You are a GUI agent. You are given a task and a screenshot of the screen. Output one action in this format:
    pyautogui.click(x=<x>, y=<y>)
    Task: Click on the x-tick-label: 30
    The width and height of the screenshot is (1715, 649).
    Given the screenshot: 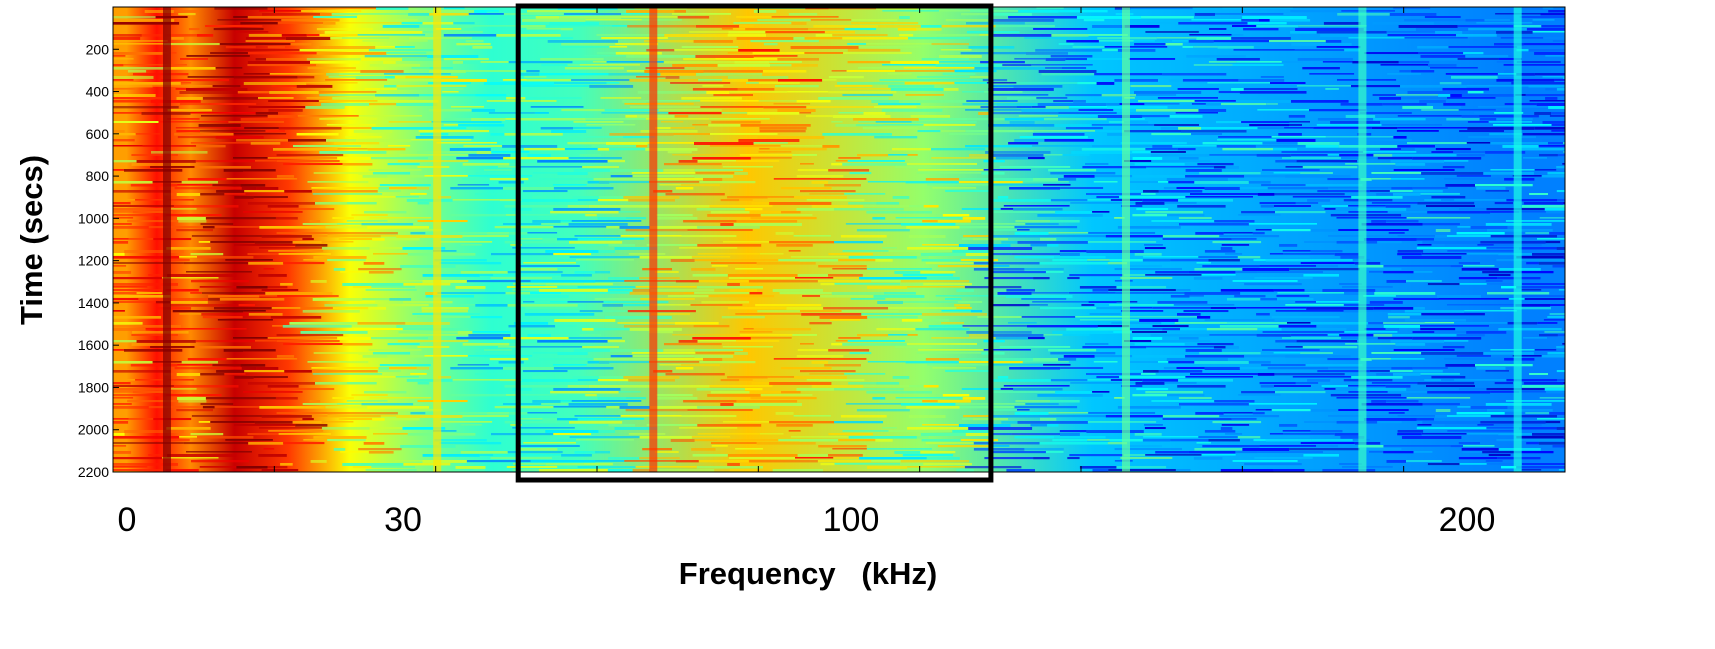 What is the action you would take?
    pyautogui.click(x=403, y=520)
    